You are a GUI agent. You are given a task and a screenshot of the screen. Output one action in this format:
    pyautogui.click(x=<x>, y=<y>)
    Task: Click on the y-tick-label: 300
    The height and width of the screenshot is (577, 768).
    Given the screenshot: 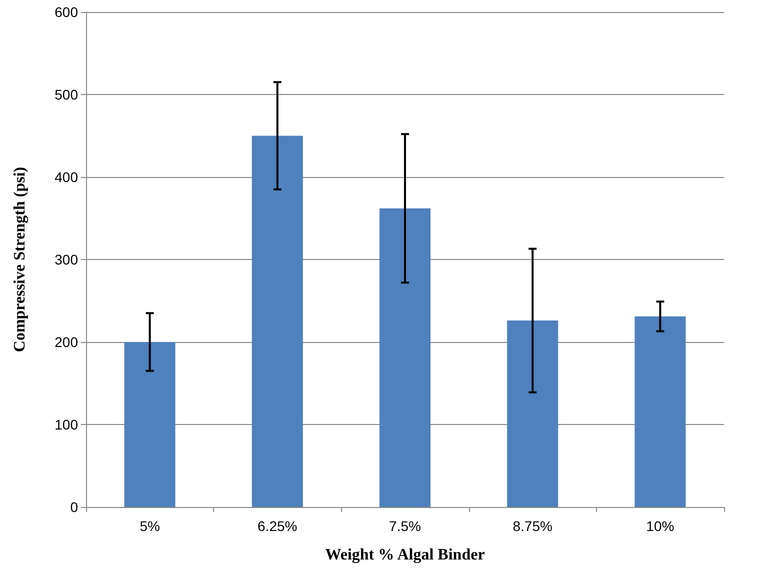 What is the action you would take?
    pyautogui.click(x=66, y=260)
    